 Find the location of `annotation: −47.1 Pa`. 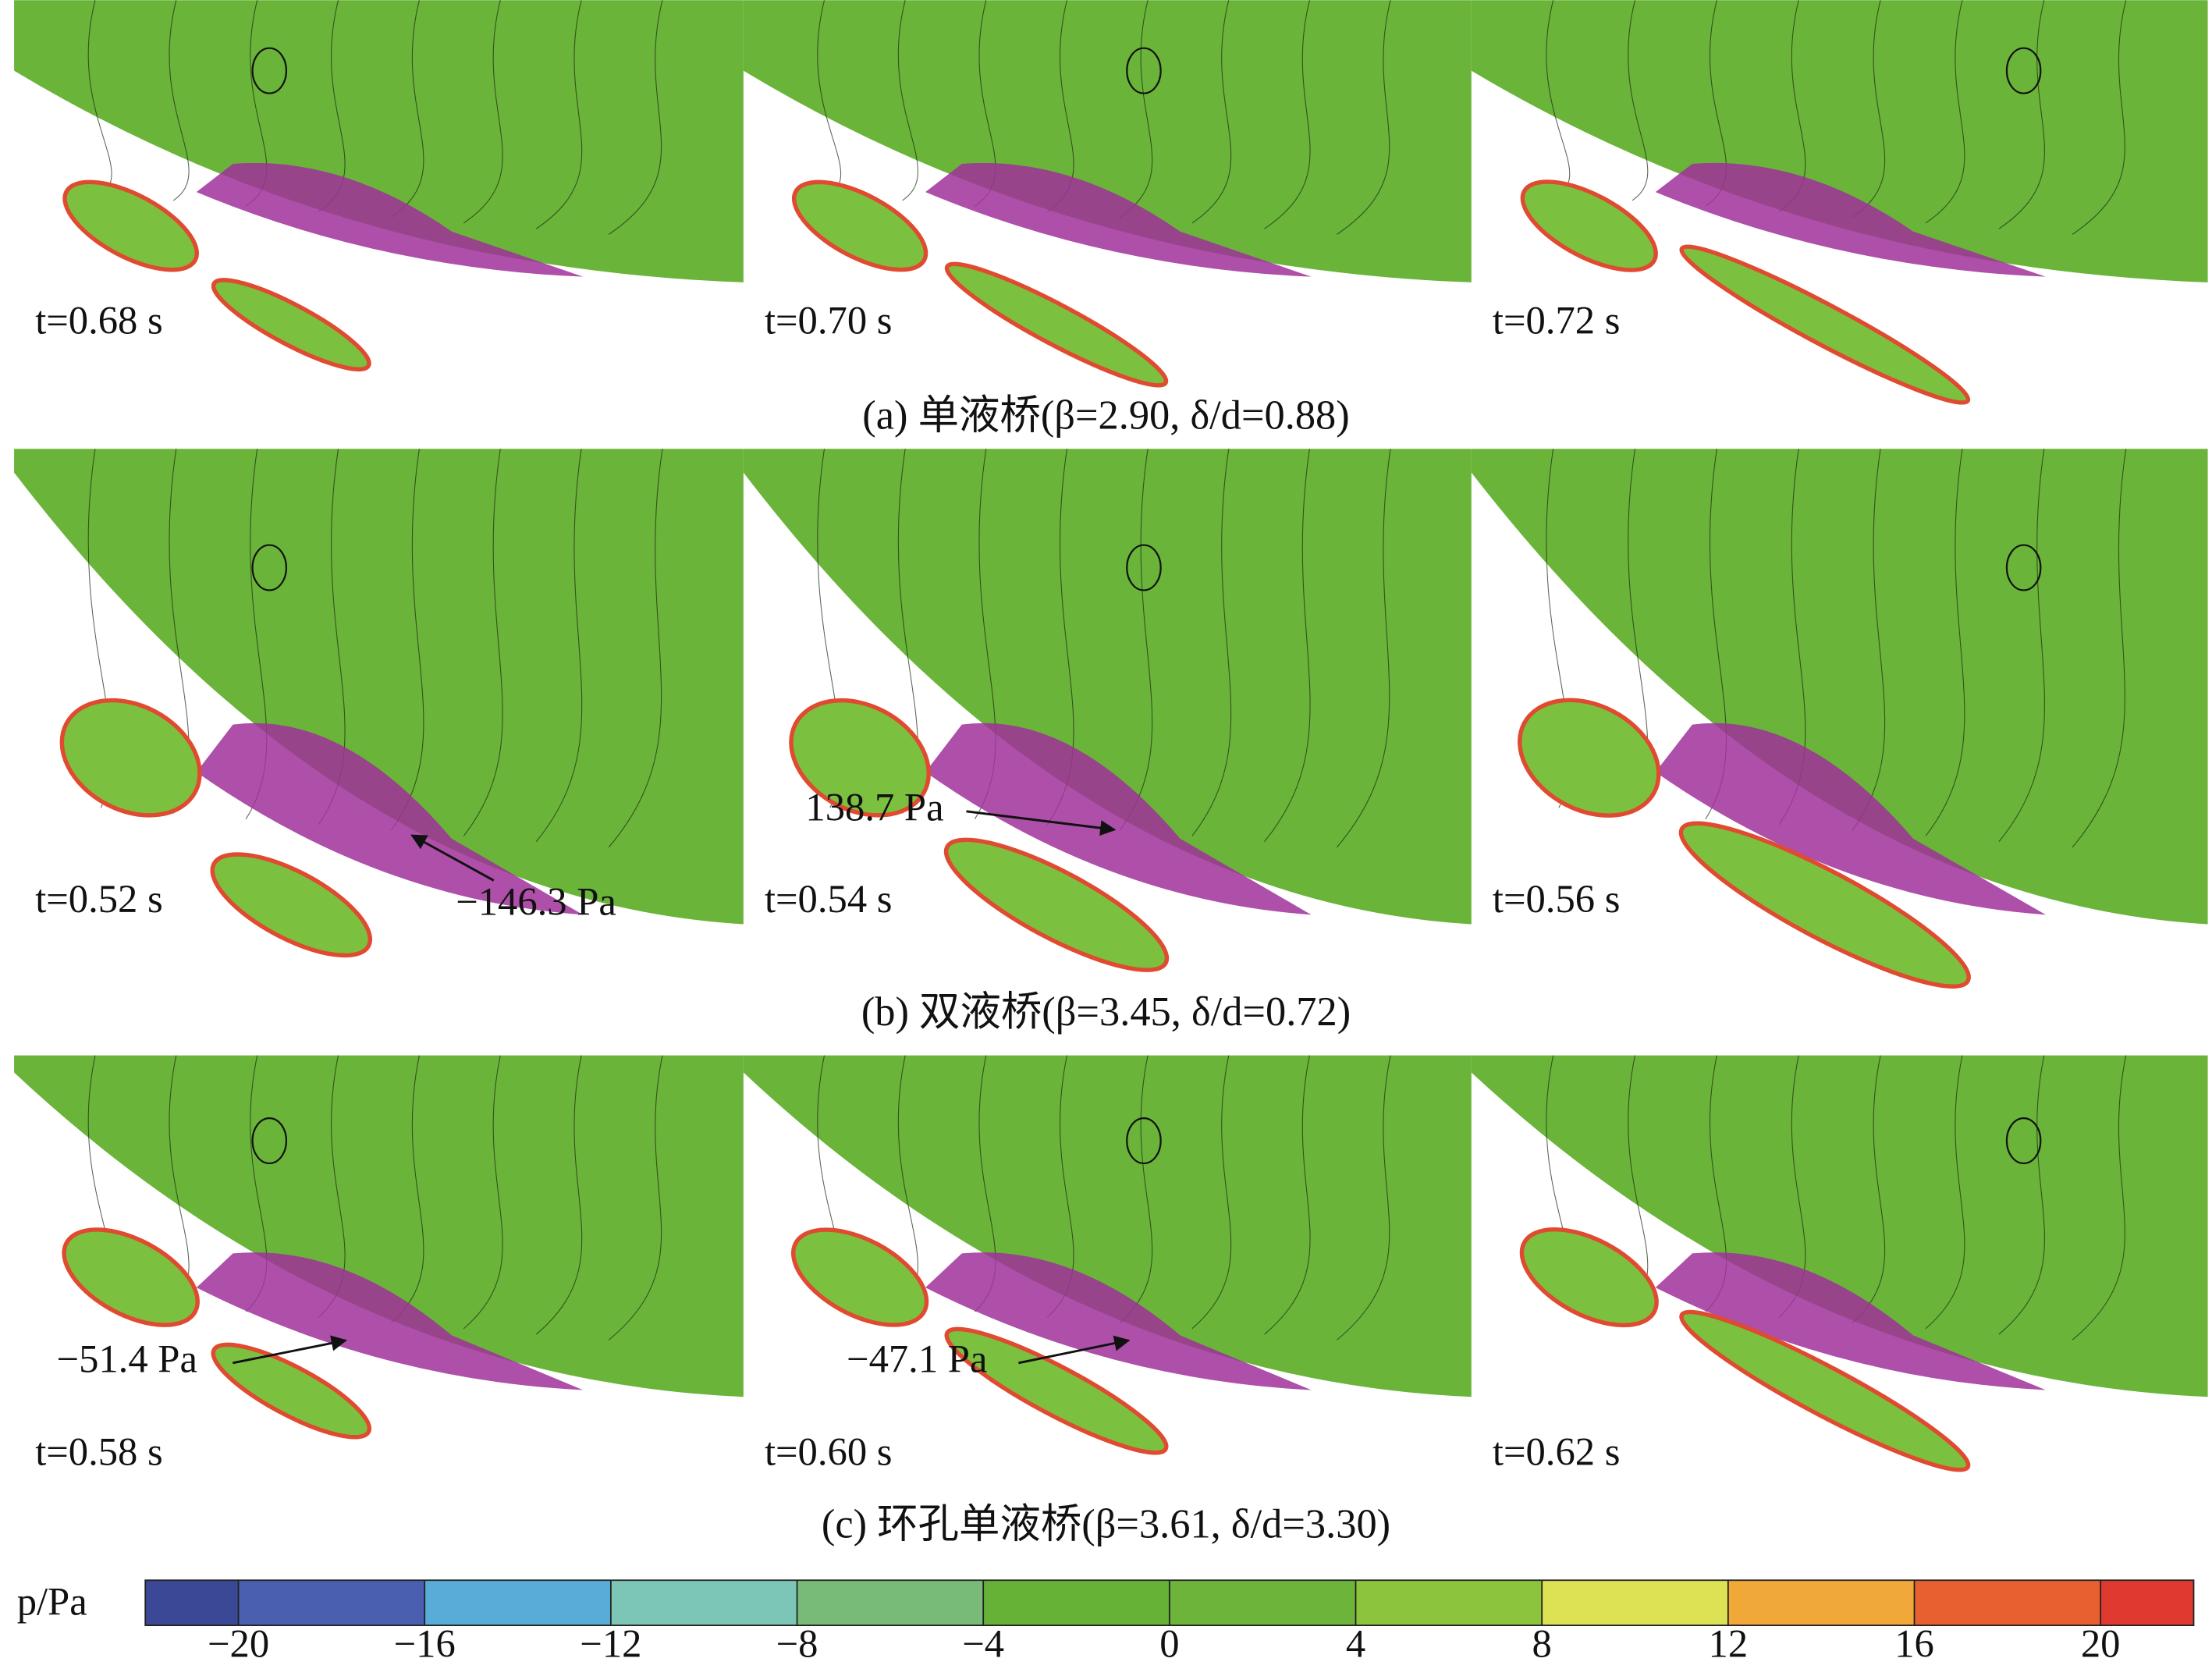

annotation: −47.1 Pa is located at coordinates (917, 1358).